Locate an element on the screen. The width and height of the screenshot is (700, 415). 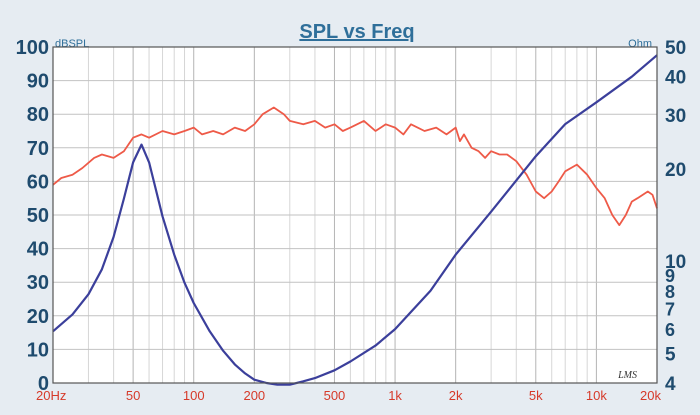
x-axis-tick-label: 20Hz is located at coordinates (51, 395).